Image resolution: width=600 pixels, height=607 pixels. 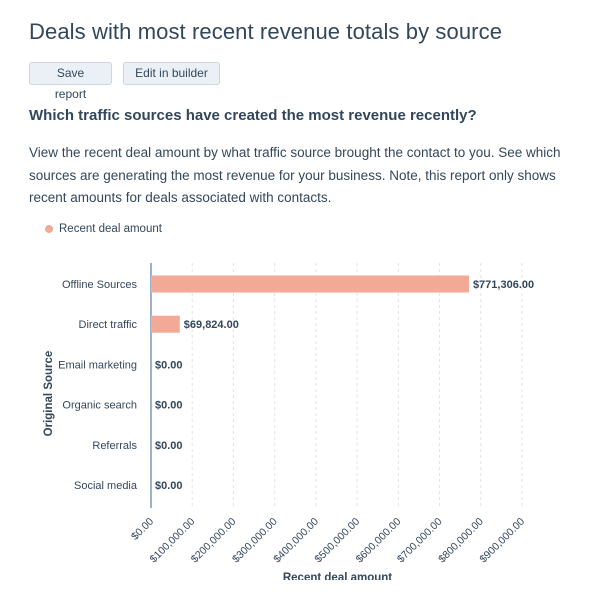 What do you see at coordinates (108, 325) in the screenshot?
I see `category-label: Direct traffic` at bounding box center [108, 325].